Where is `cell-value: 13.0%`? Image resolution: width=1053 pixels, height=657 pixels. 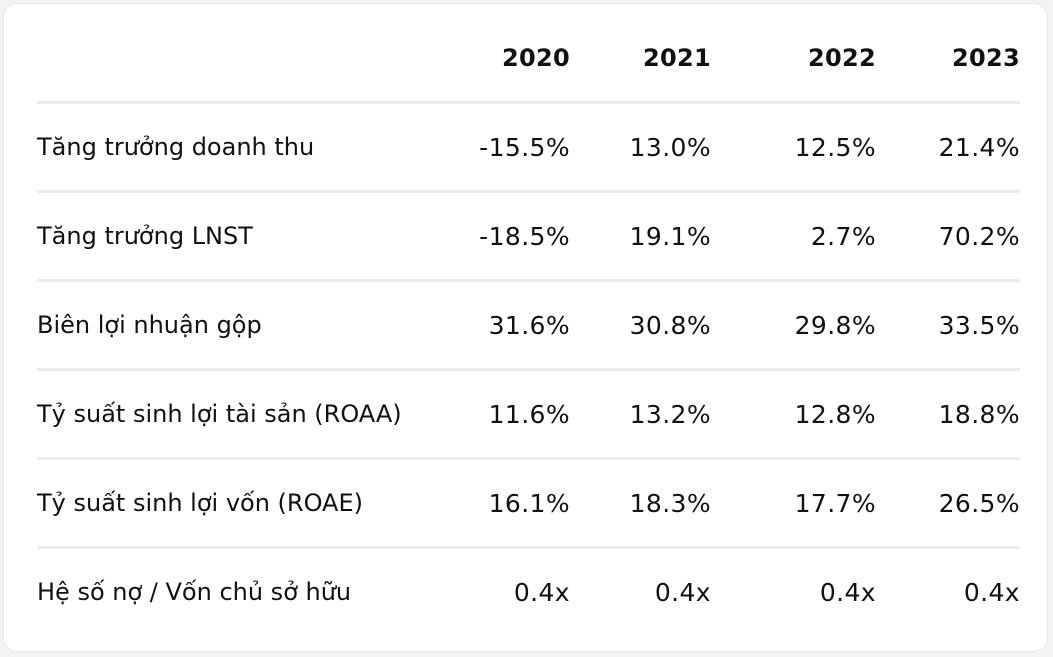 cell-value: 13.0% is located at coordinates (640, 147).